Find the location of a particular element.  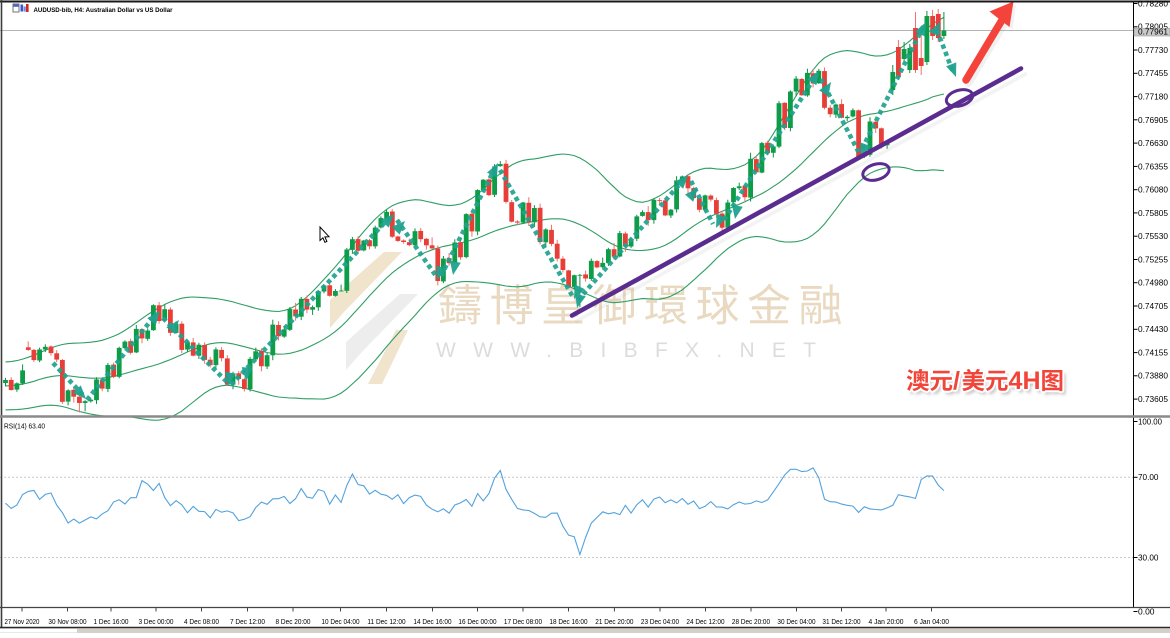

svg-text: 31 Dec 12:00 is located at coordinates (841, 622).